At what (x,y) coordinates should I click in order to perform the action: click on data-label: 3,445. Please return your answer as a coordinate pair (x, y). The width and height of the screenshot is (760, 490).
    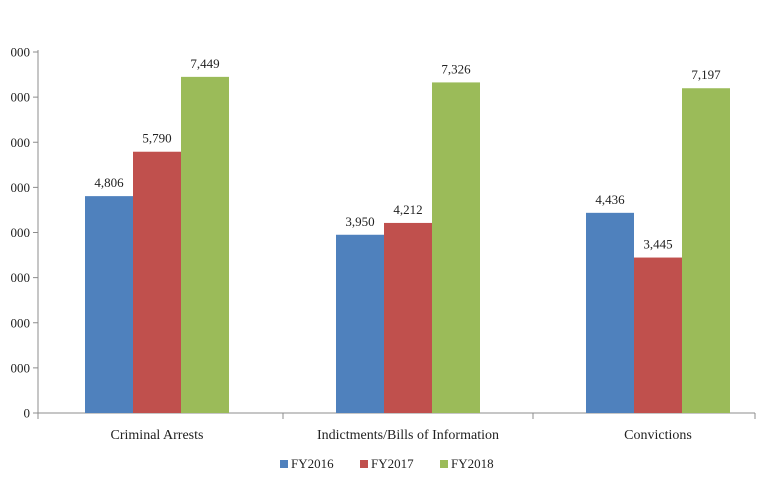
    Looking at the image, I should click on (657, 244).